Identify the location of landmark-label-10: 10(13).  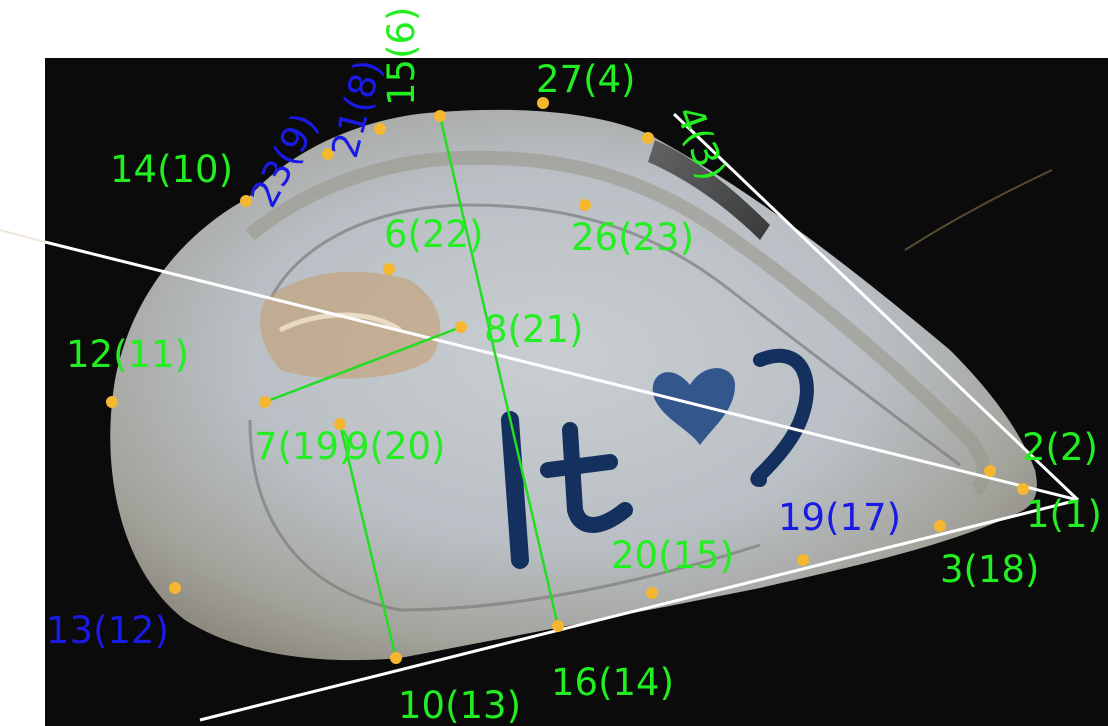
(459, 705).